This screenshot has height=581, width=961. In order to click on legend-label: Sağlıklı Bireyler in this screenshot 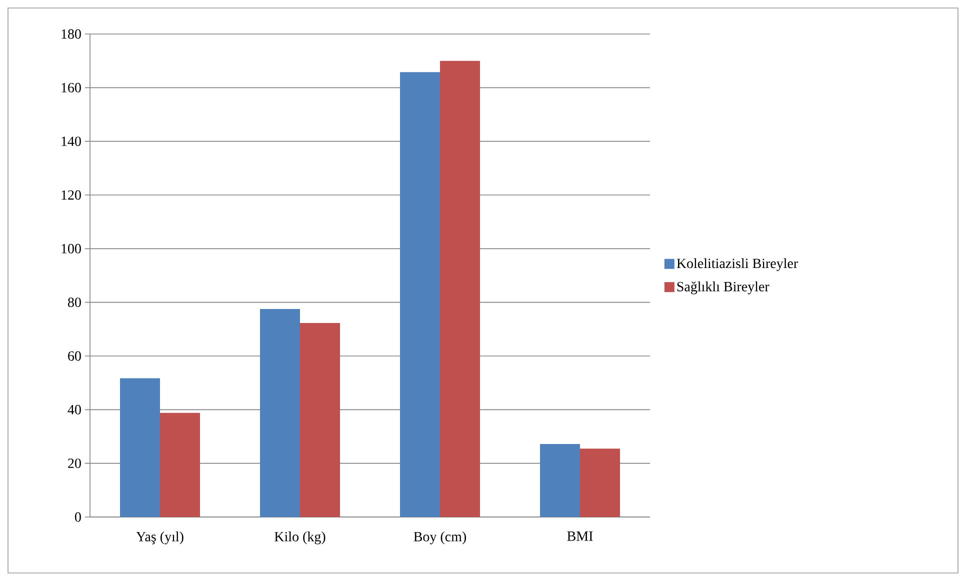, I will do `click(723, 287)`.